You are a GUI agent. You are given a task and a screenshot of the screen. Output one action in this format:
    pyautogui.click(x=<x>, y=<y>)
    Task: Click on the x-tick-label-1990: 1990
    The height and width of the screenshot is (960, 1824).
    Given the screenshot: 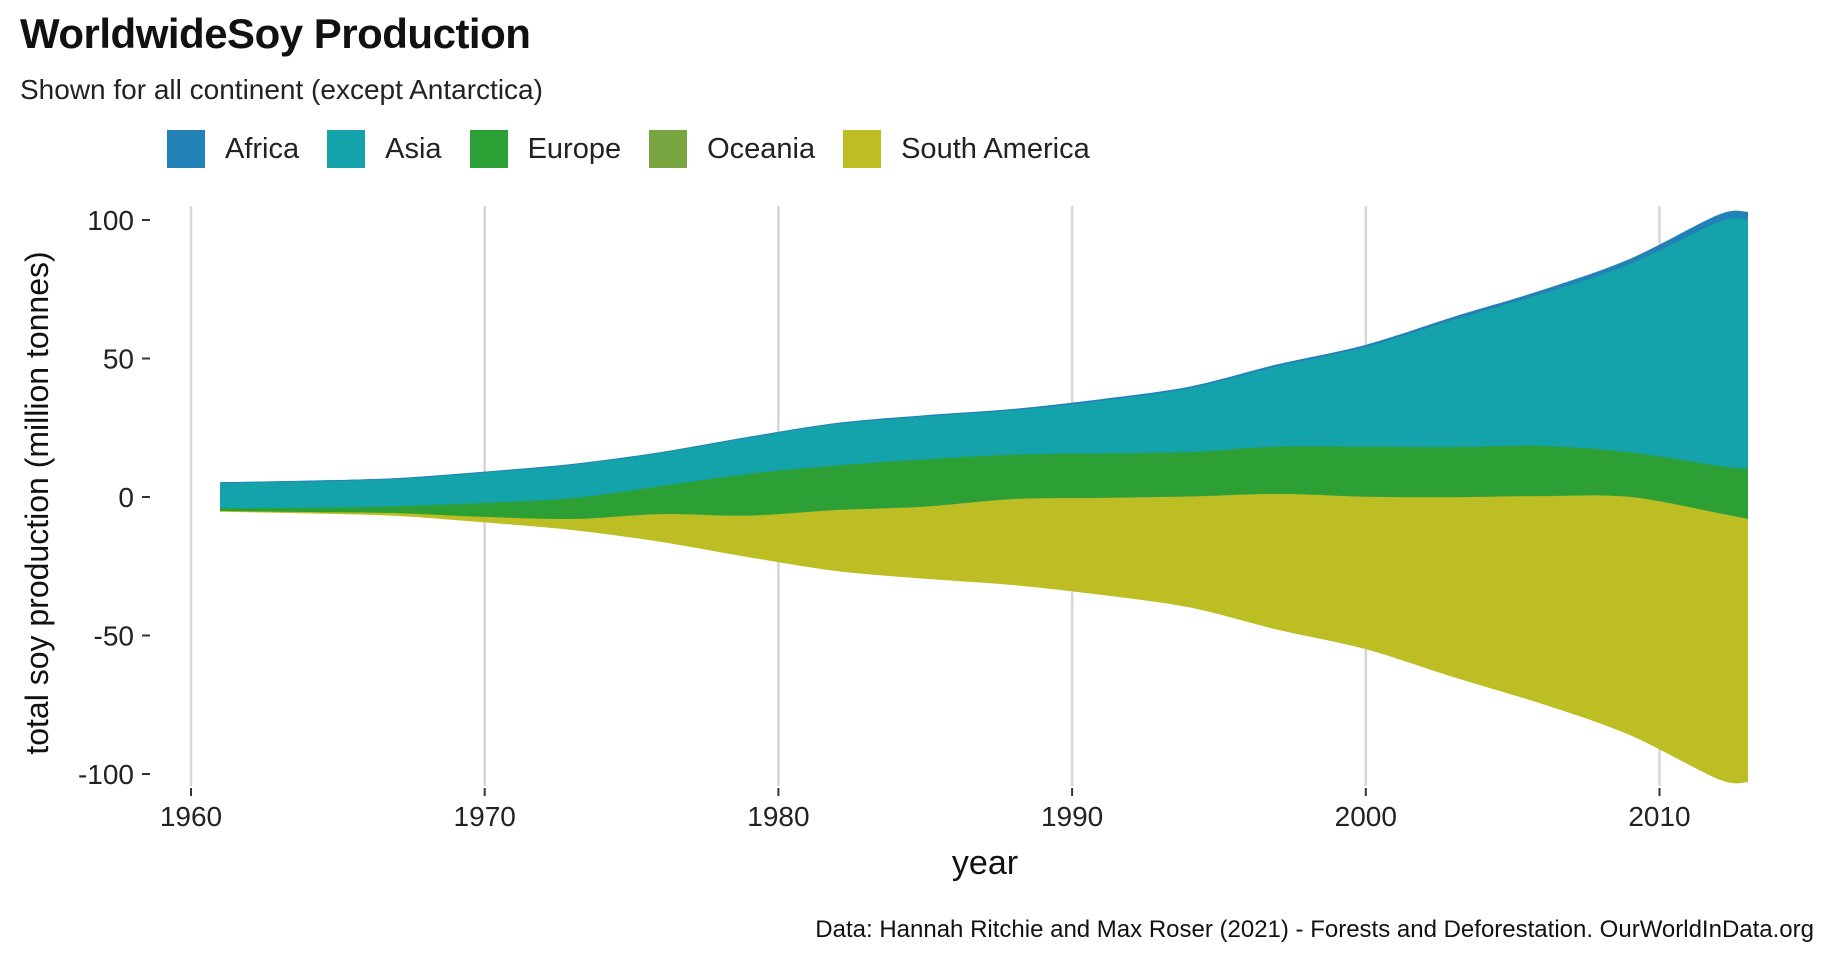 What is the action you would take?
    pyautogui.click(x=1072, y=816)
    